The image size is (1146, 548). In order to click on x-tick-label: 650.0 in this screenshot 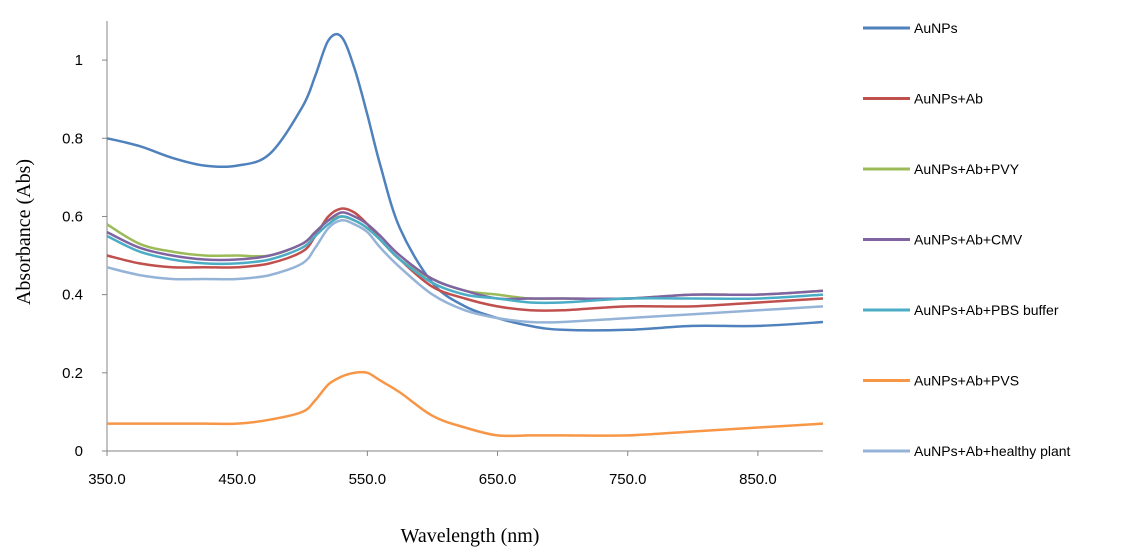, I will do `click(498, 479)`.